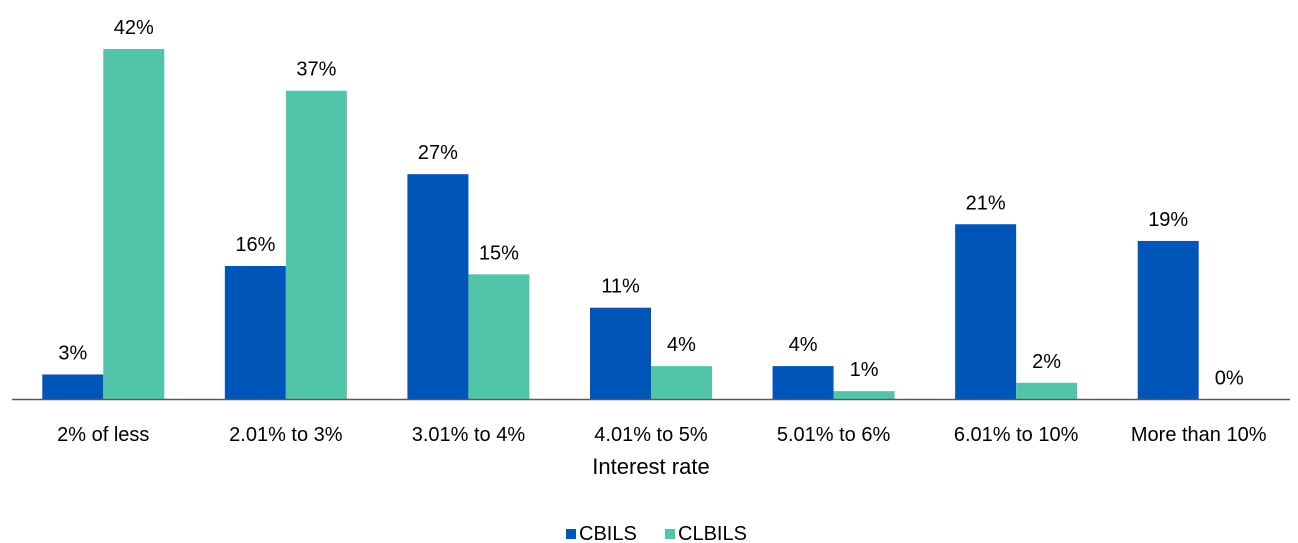  Describe the element at coordinates (286, 435) in the screenshot. I see `x-tick-label-1: 2.01% to 3%` at that location.